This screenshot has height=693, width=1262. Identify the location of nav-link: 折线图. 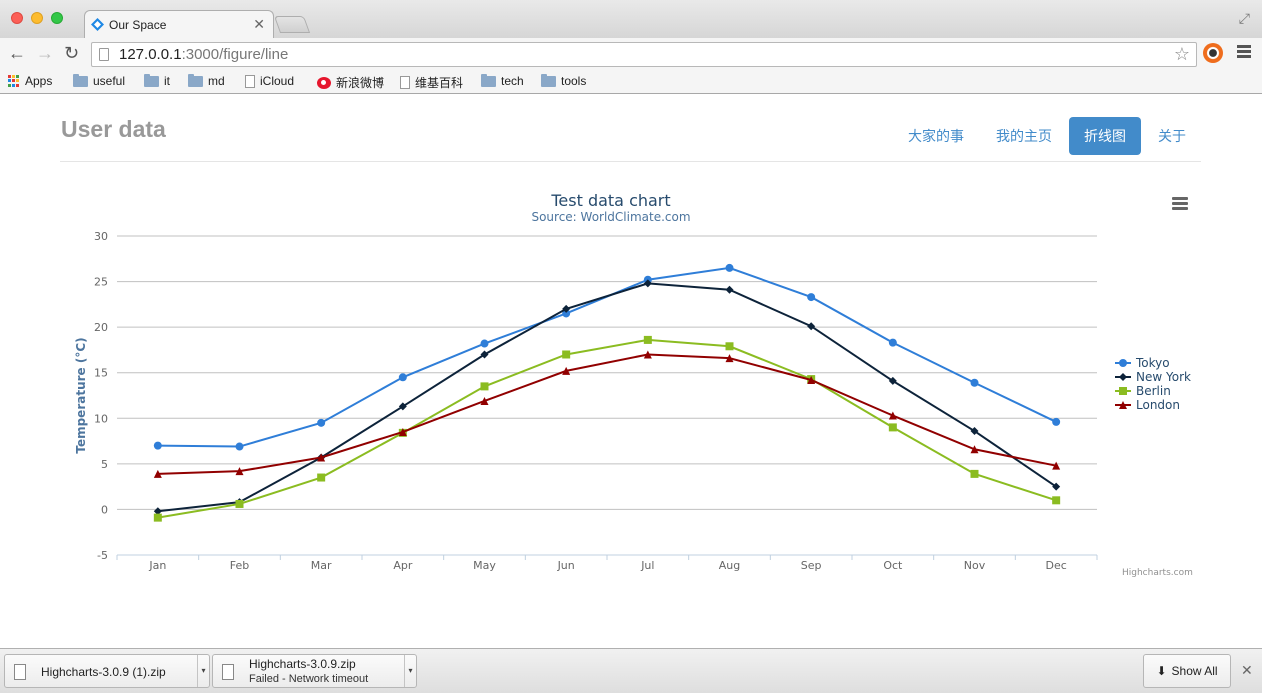
(1105, 136).